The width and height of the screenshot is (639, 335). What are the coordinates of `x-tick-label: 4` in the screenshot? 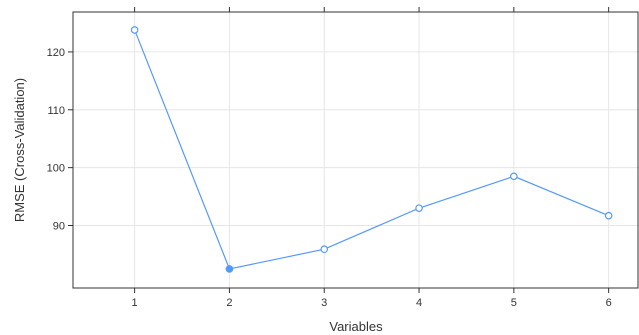 It's located at (419, 303).